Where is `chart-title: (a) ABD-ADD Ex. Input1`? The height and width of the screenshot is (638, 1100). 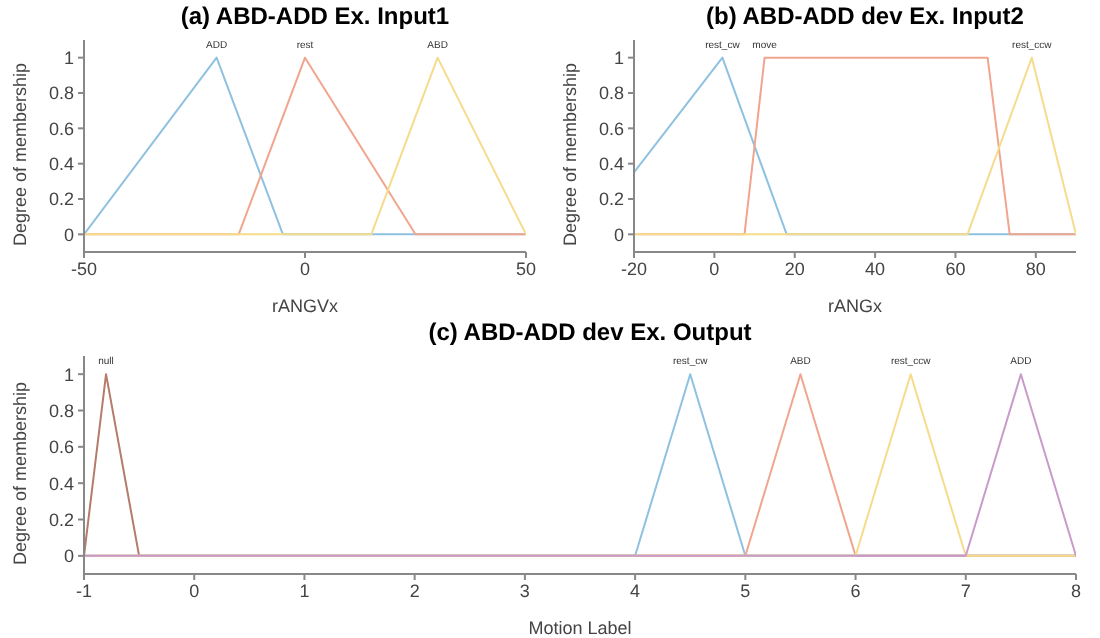 chart-title: (a) ABD-ADD Ex. Input1 is located at coordinates (315, 16).